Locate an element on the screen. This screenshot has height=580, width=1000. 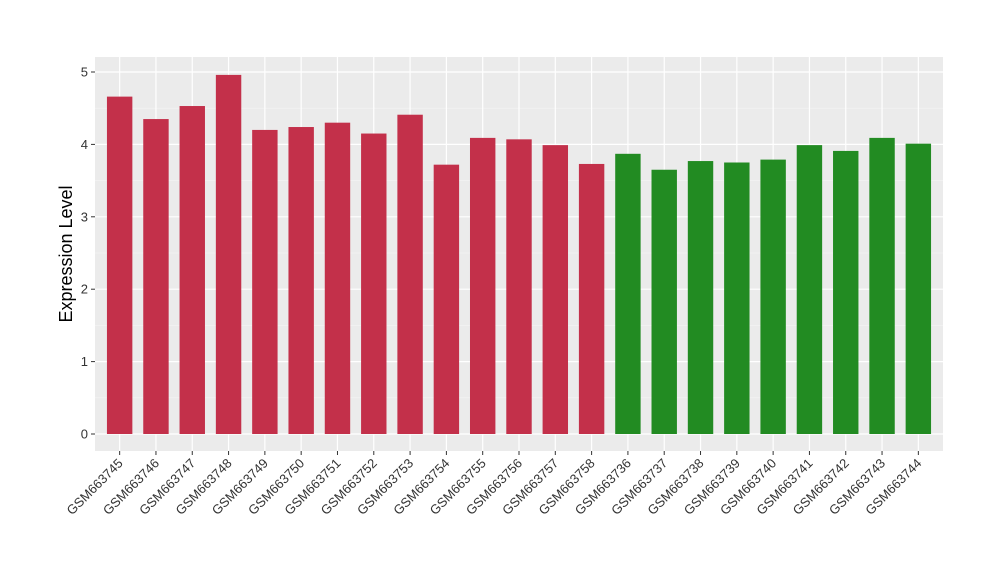
y-axis-title: Expression Level is located at coordinates (66, 253).